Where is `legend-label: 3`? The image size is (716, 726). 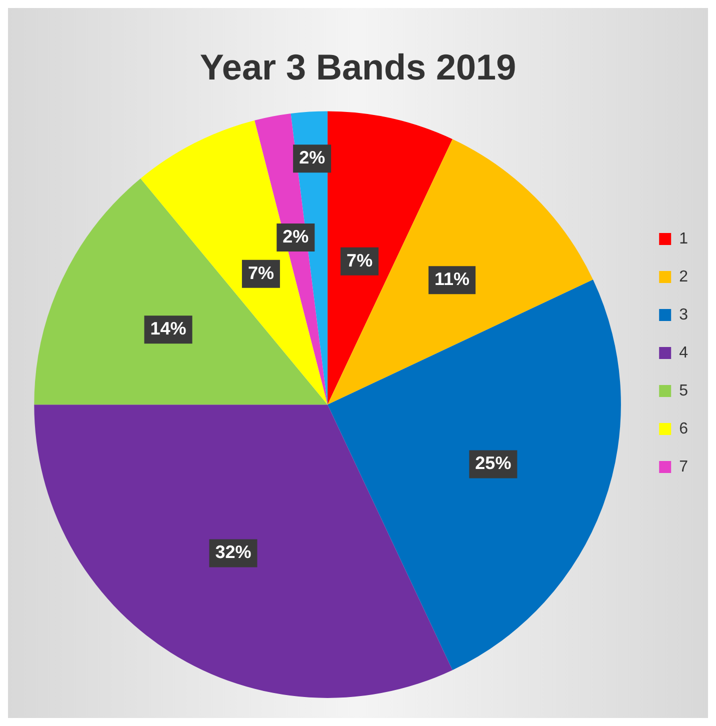
legend-label: 3 is located at coordinates (683, 315).